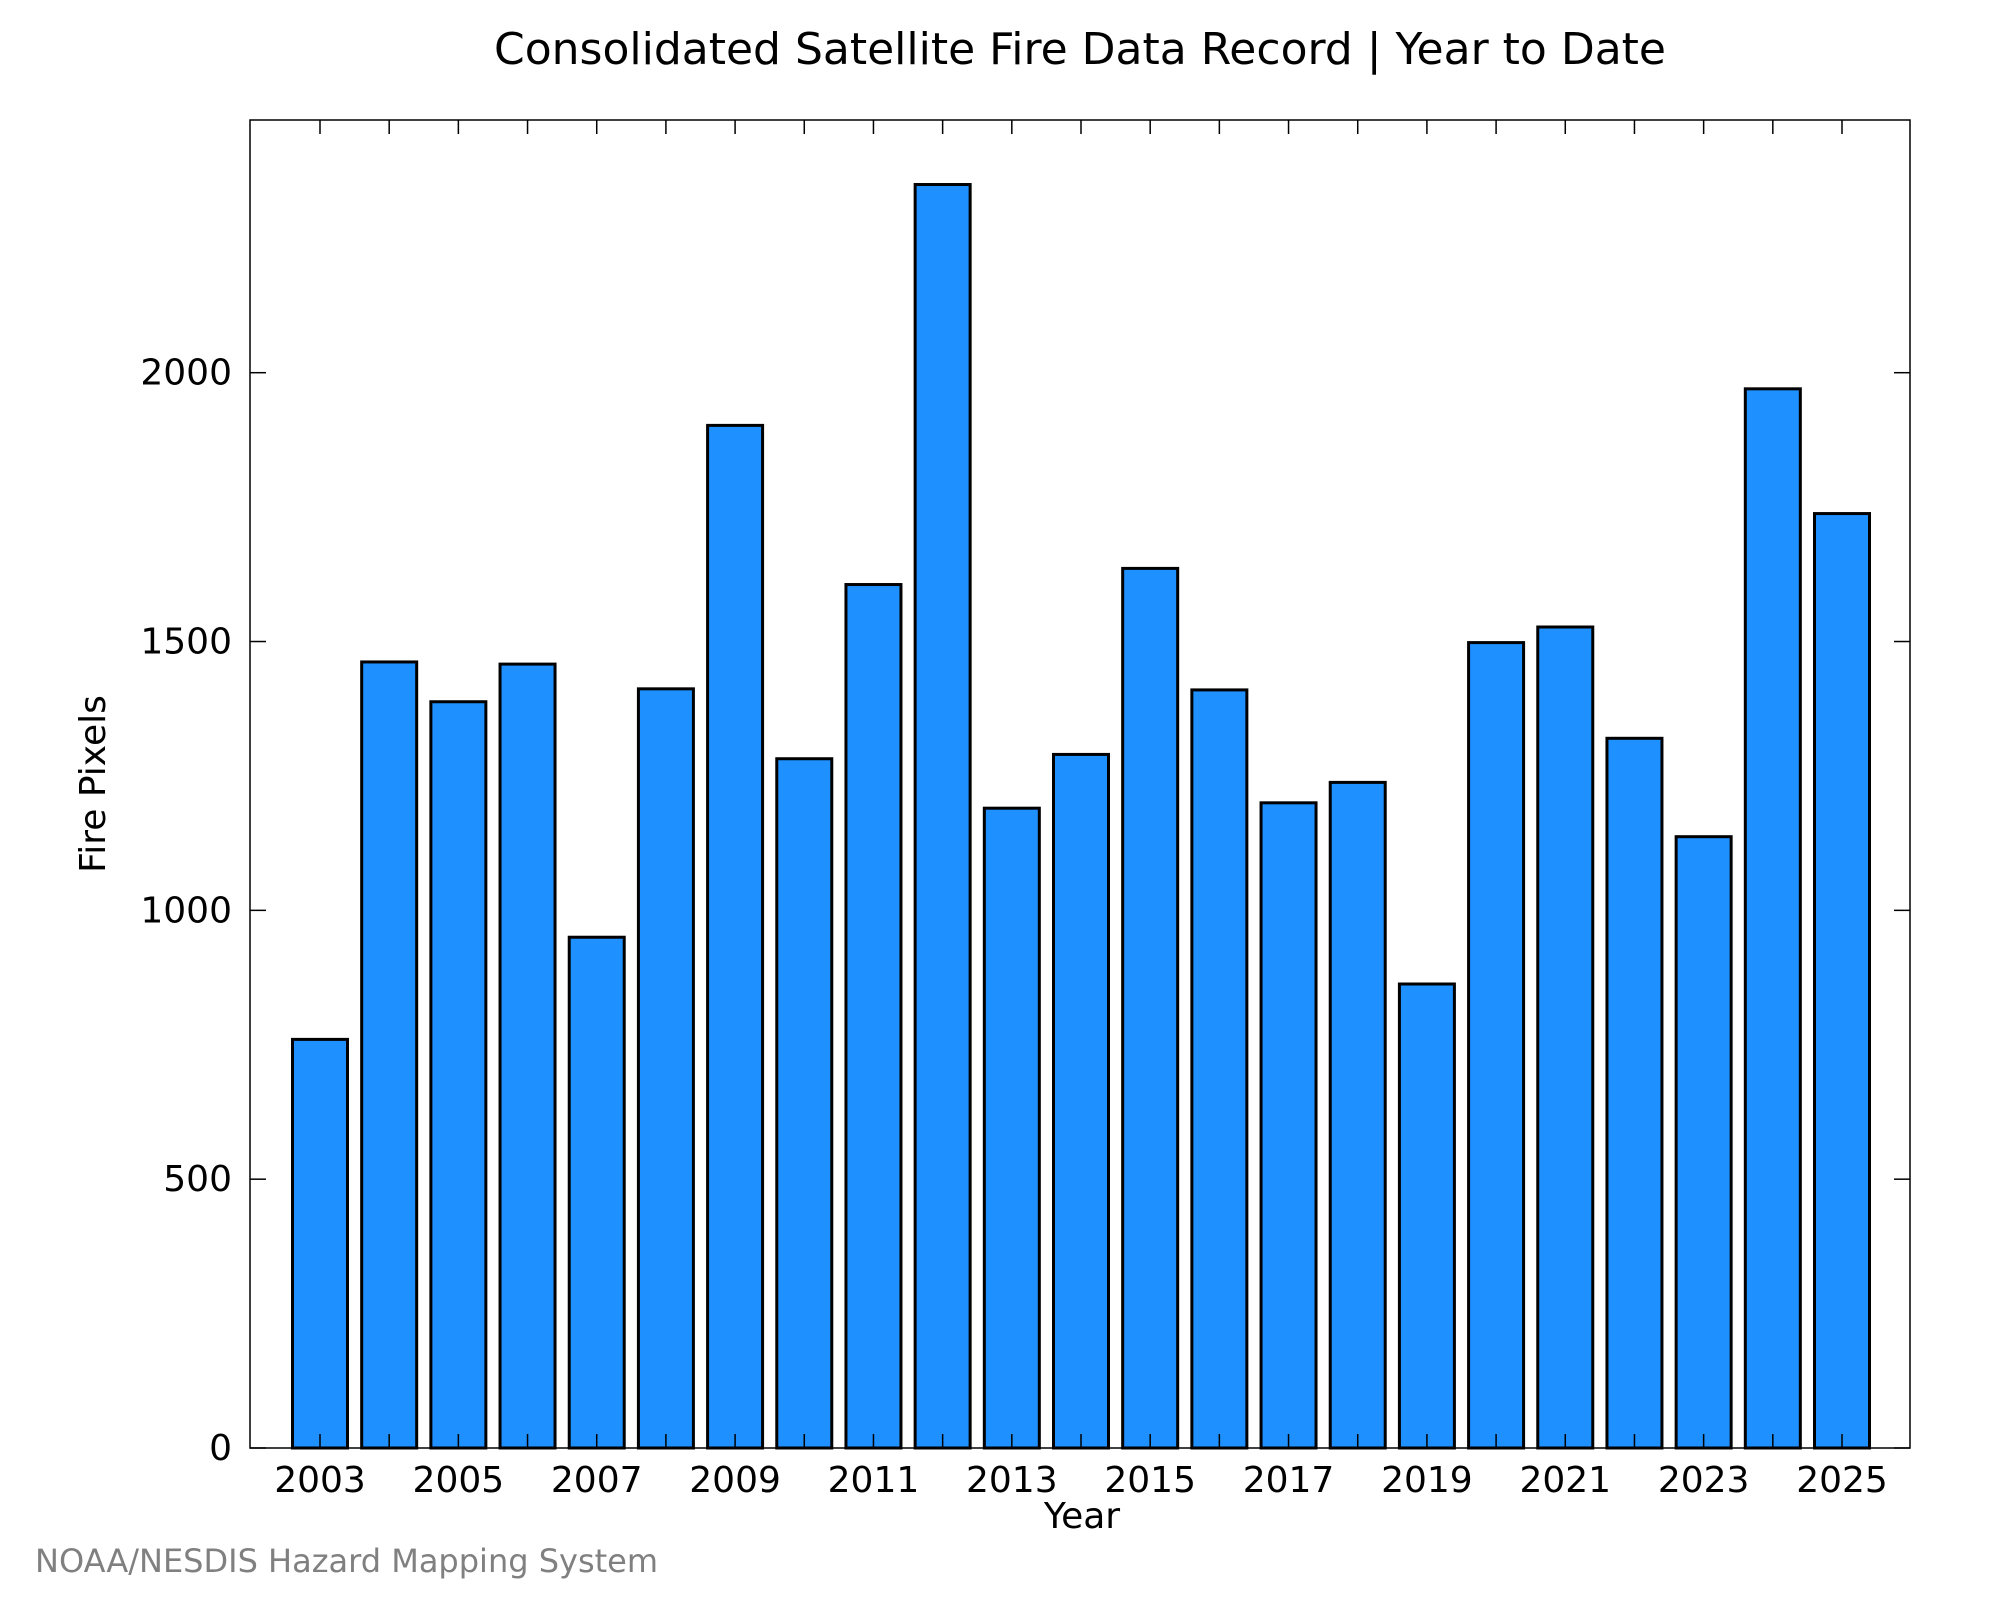  Describe the element at coordinates (596, 1192) in the screenshot. I see `bar-2007` at that location.